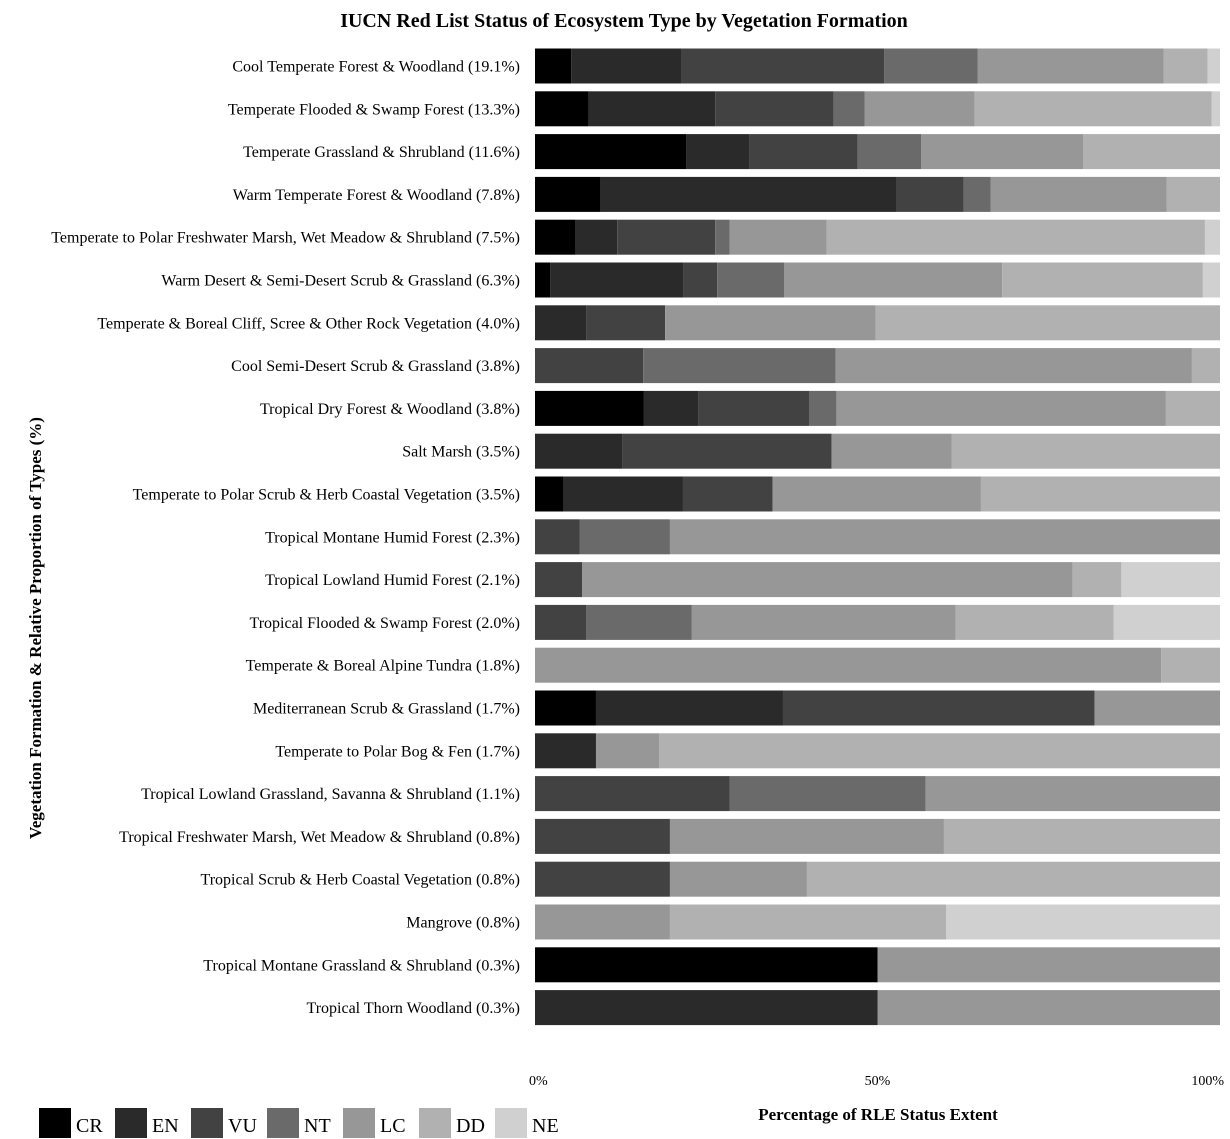 The height and width of the screenshot is (1139, 1230). I want to click on category-label: Temperate & Boreal Alpine Tundra (1.8%), so click(383, 666).